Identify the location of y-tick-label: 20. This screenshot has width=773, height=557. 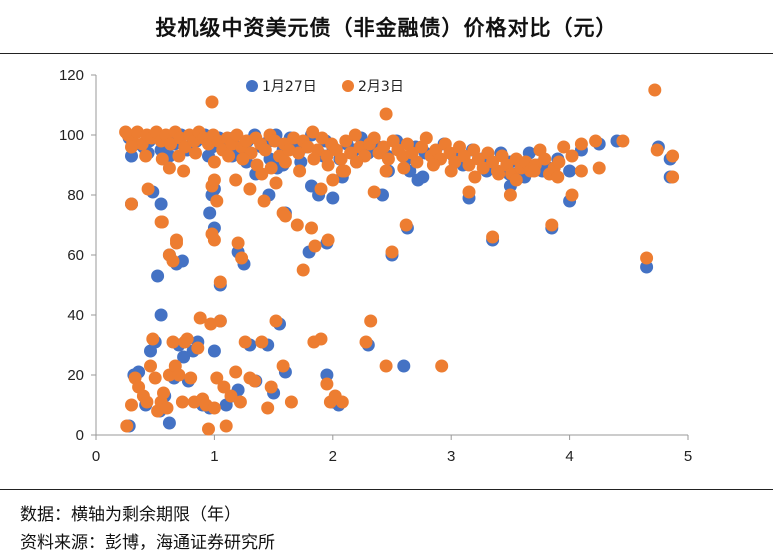
(75, 375).